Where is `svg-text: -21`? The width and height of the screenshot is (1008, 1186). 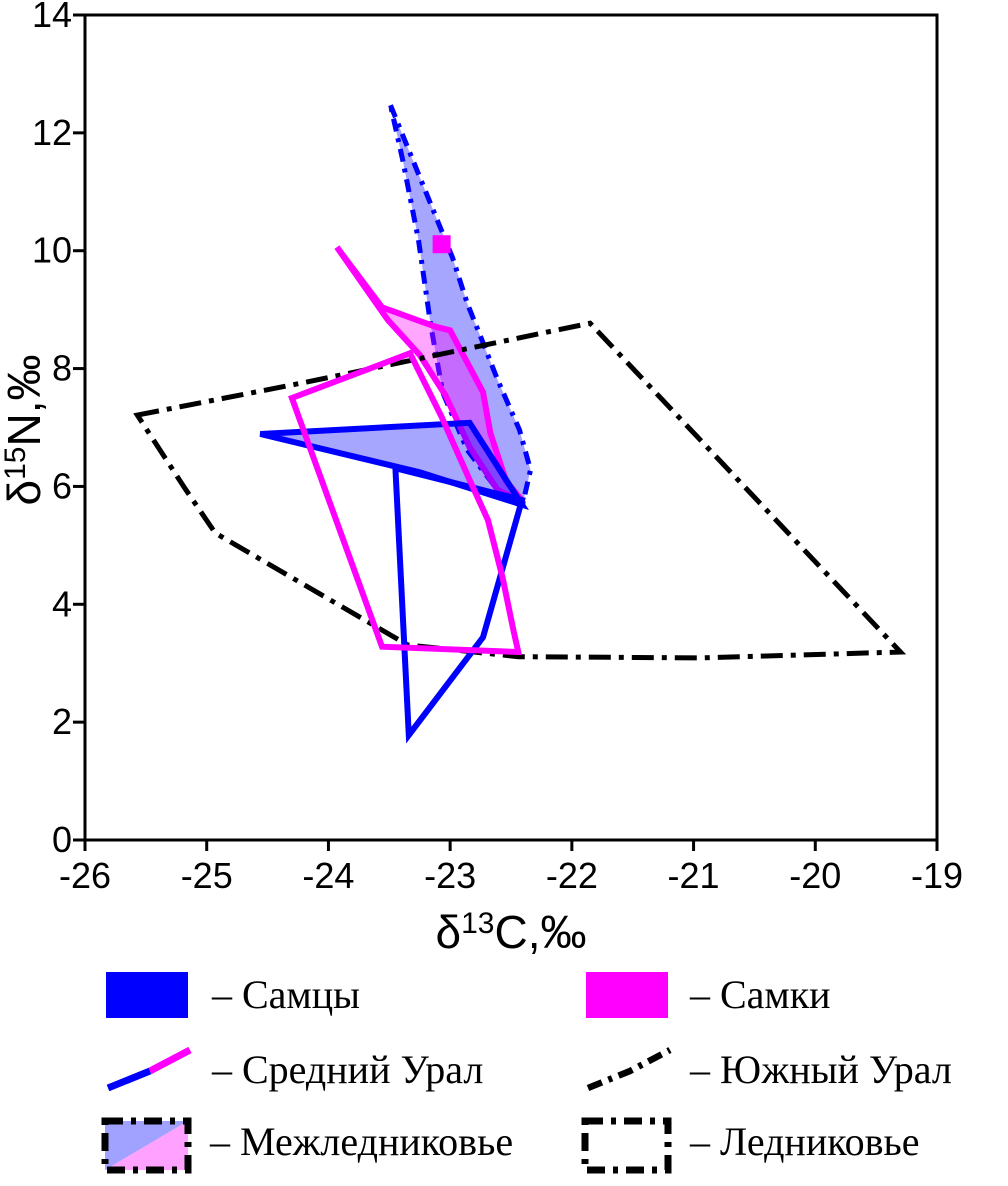
svg-text: -21 is located at coordinates (694, 875).